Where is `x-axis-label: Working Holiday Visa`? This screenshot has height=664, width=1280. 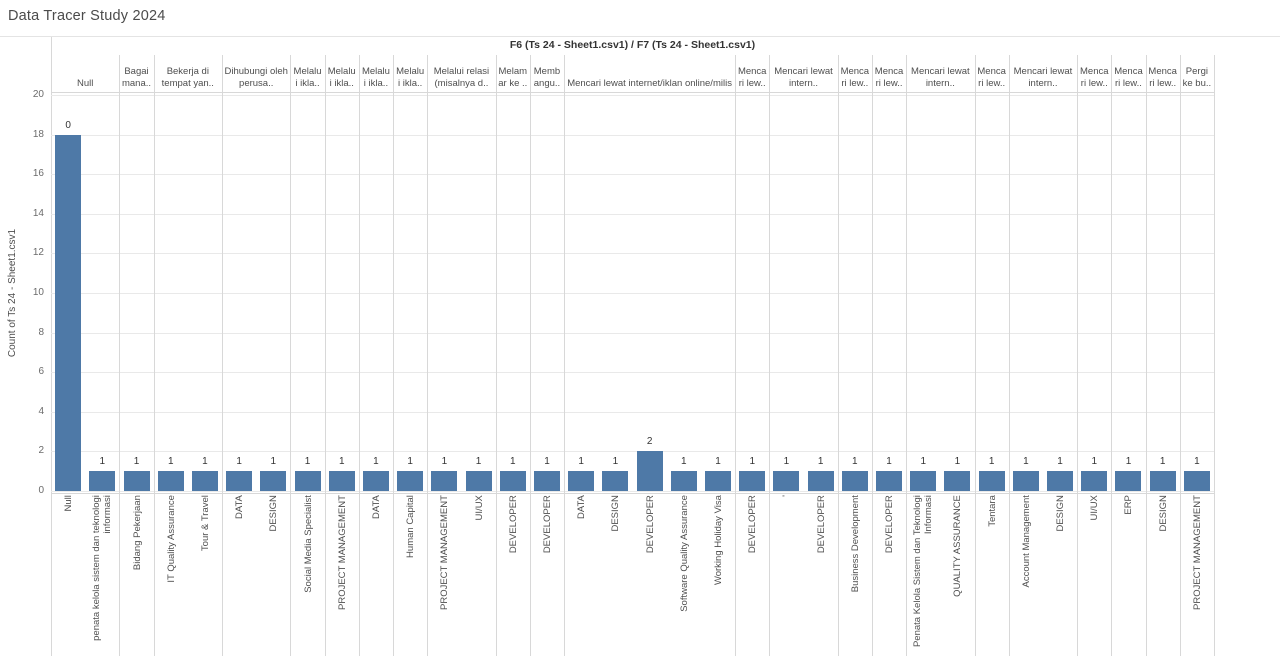
x-axis-label: Working Holiday Visa is located at coordinates (718, 539).